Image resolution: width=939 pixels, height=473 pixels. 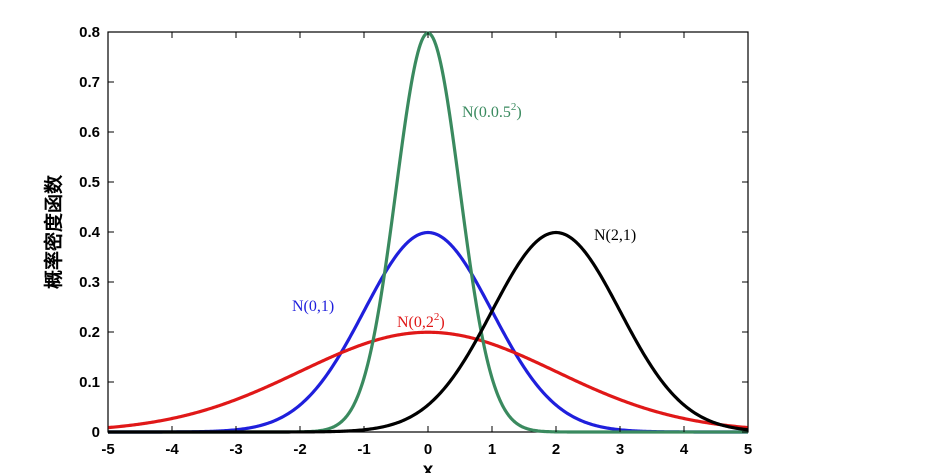 What do you see at coordinates (89, 332) in the screenshot?
I see `y-tick-label: 0.2` at bounding box center [89, 332].